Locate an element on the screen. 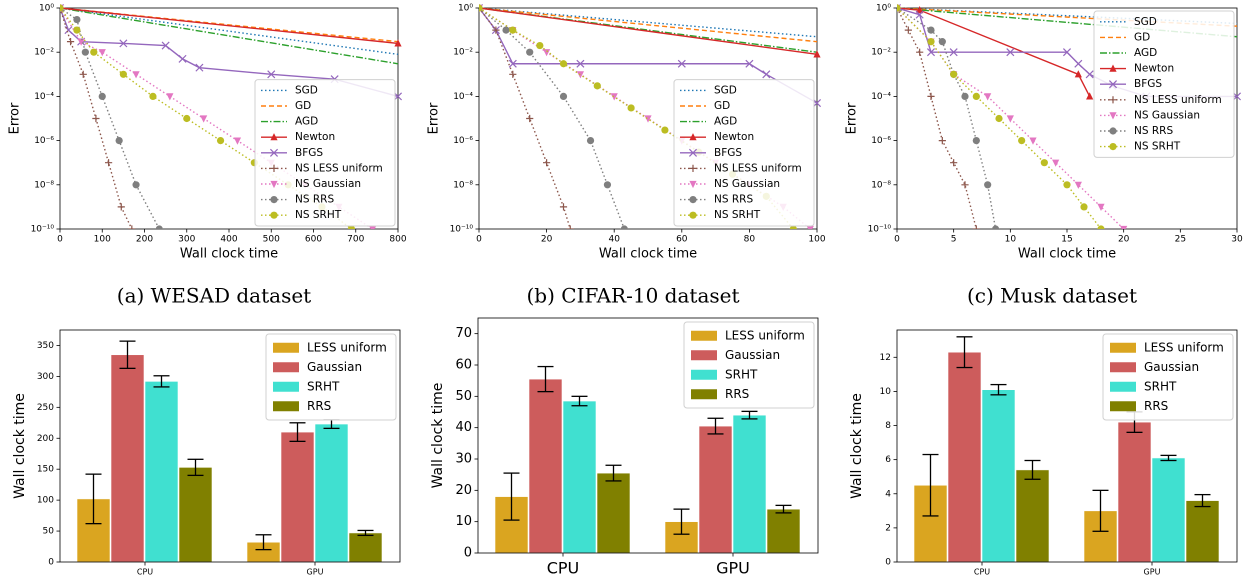 The width and height of the screenshot is (1247, 577). legend-label: NS SRHT is located at coordinates (318, 215).